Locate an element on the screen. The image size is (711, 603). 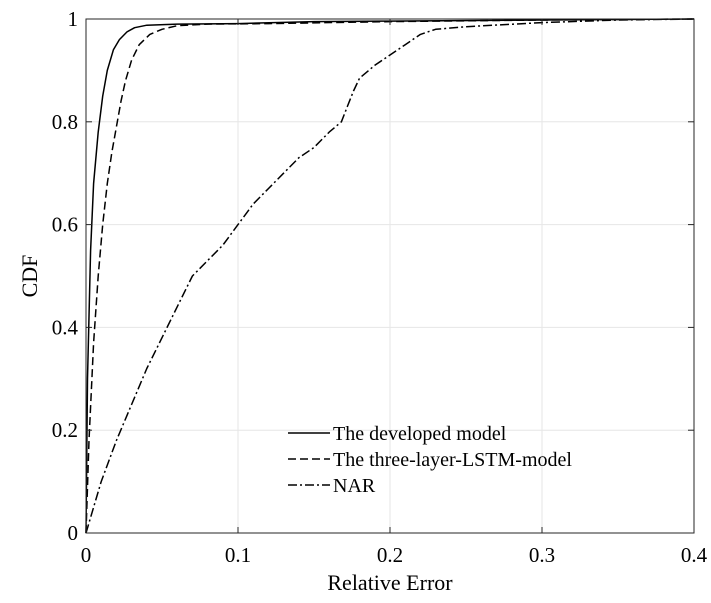
y-axis-title: CDF is located at coordinates (29, 276).